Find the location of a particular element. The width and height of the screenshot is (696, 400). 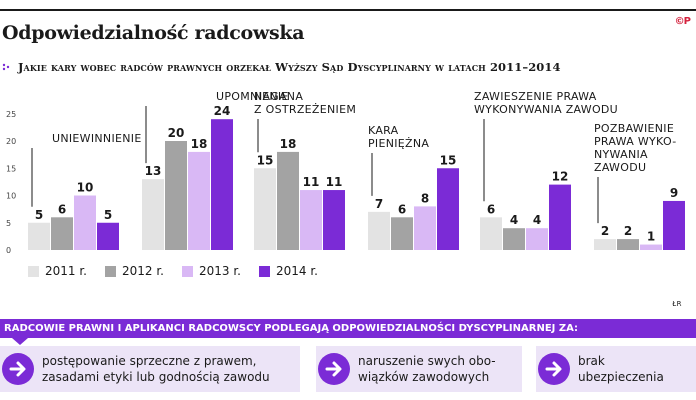

category-label: ZAWODU is located at coordinates (620, 167).